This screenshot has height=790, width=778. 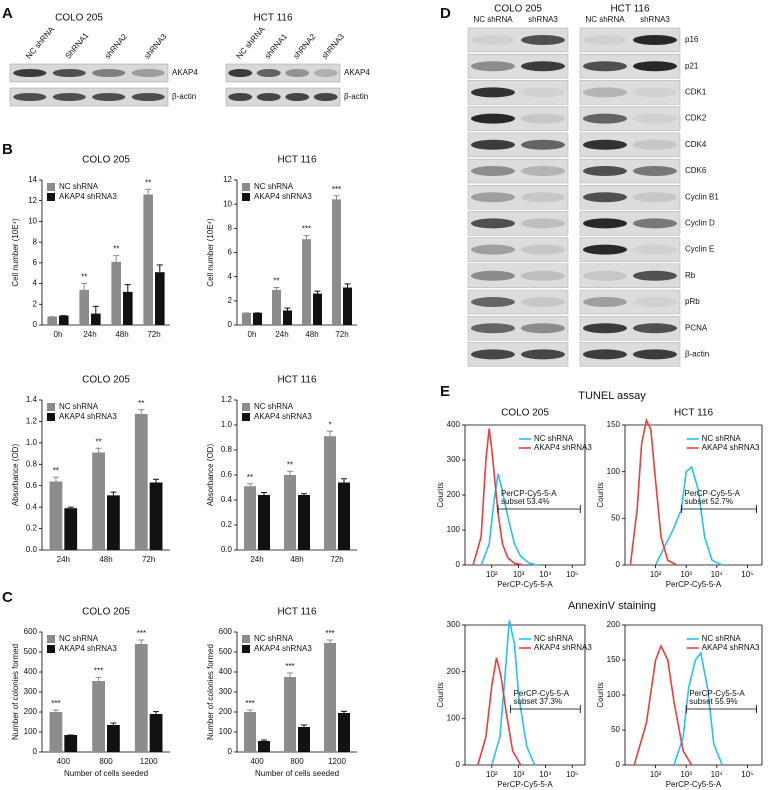 I want to click on blot-row-label: AKAP4, so click(x=357, y=72).